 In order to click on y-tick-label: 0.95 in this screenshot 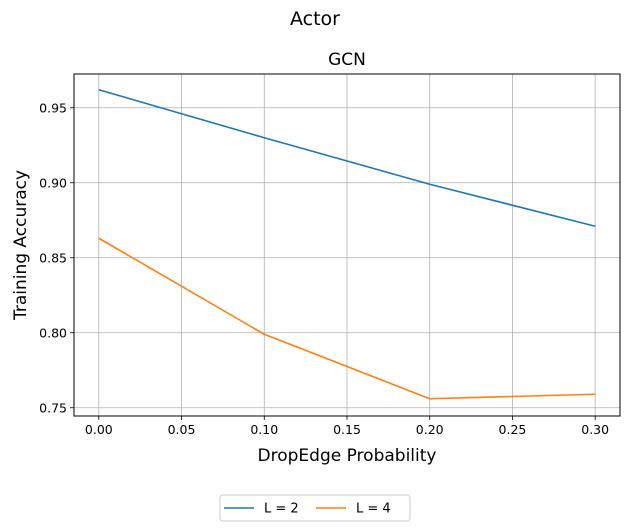, I will do `click(53, 107)`.